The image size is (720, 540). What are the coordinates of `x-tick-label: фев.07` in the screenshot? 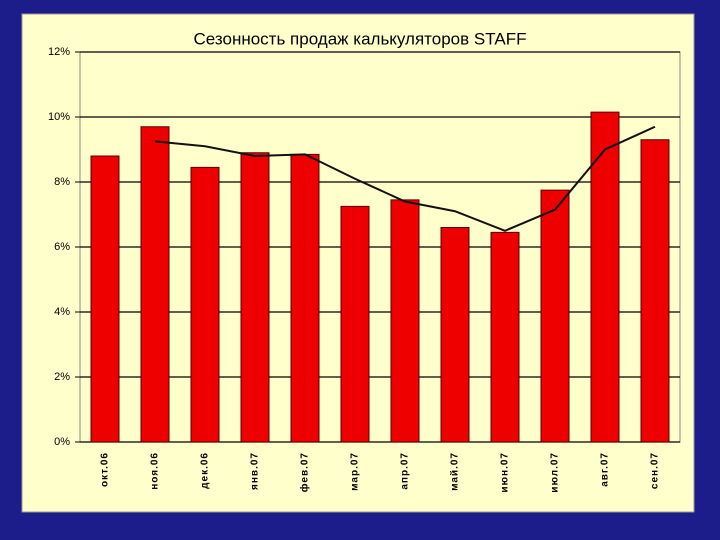 It's located at (305, 472).